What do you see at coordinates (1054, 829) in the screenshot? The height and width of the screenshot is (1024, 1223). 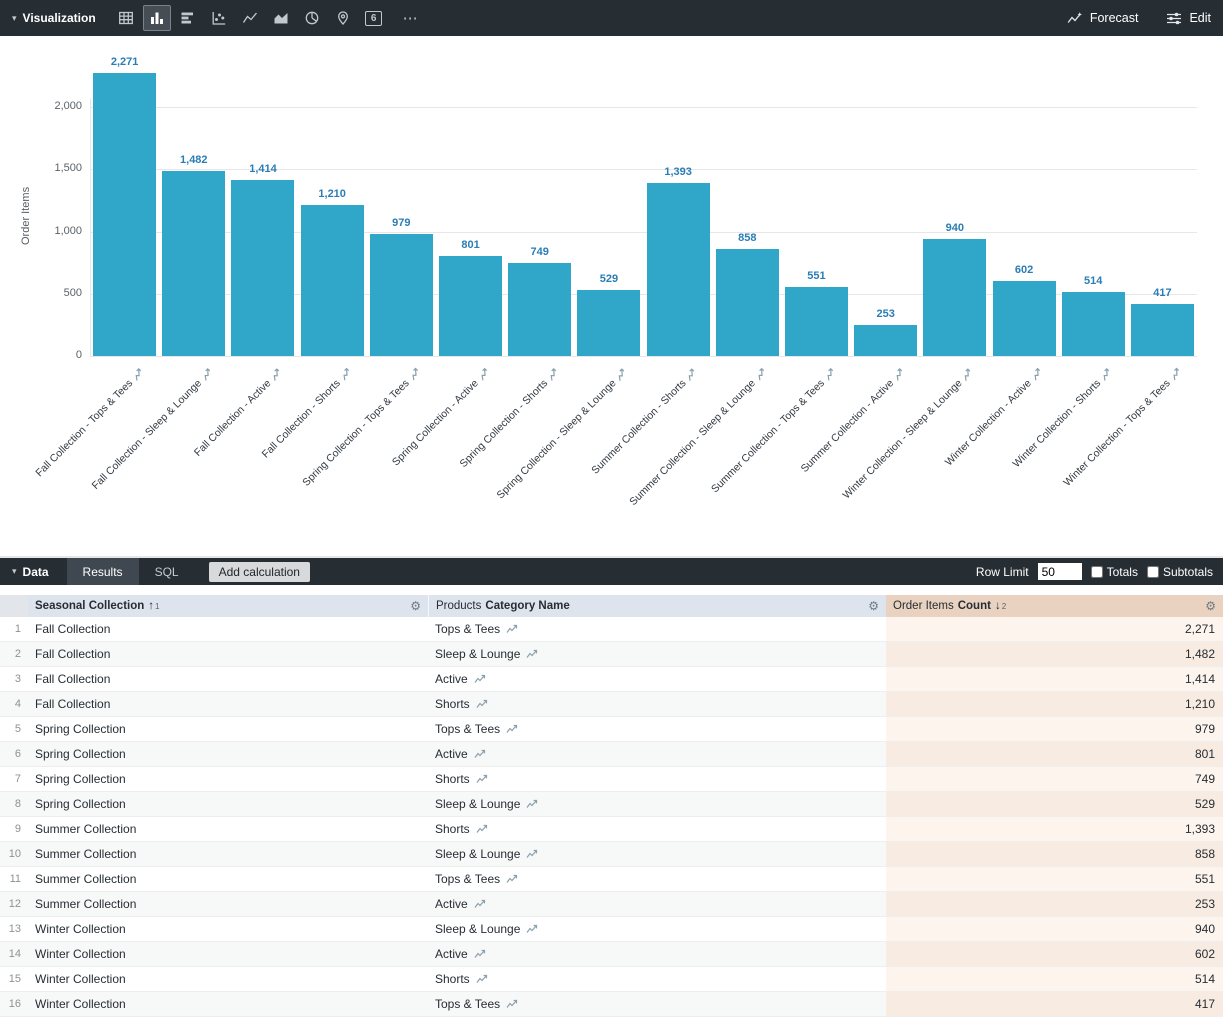 I see `count-cell: 1,393` at bounding box center [1054, 829].